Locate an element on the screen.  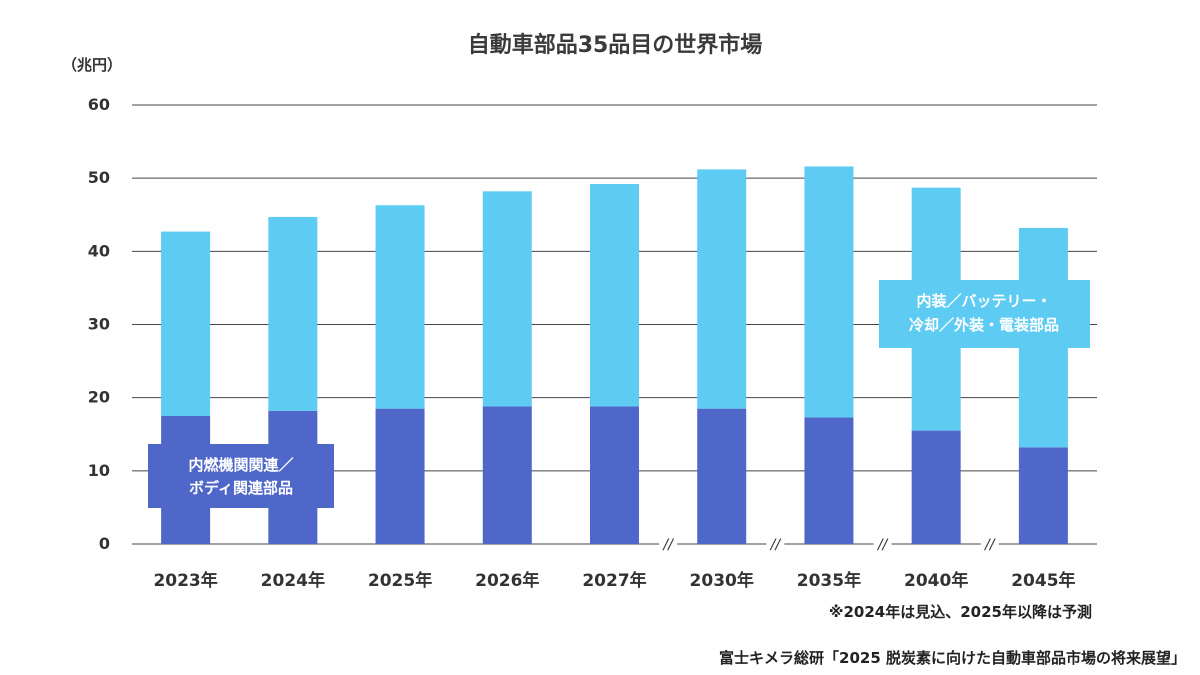
x-tick-label: 2030年 is located at coordinates (722, 580).